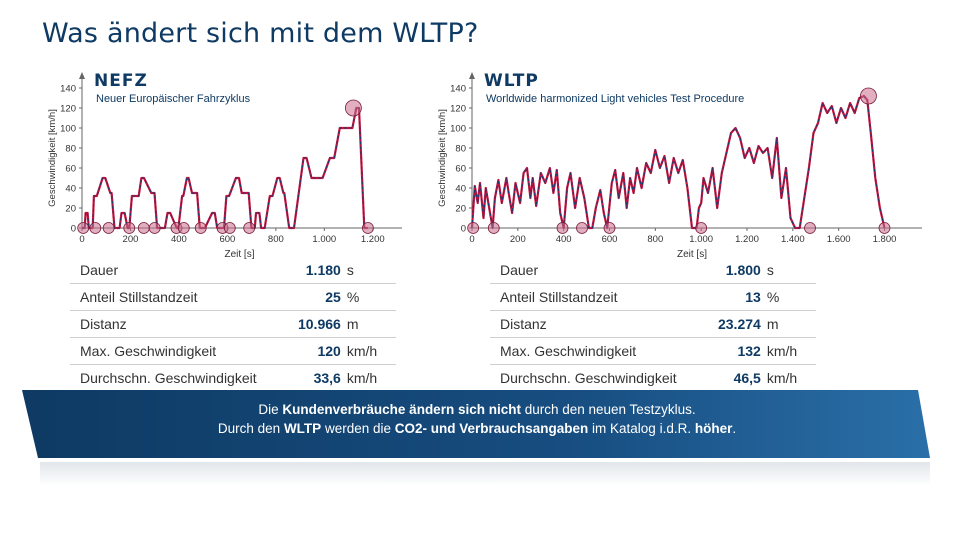 The image size is (960, 540). I want to click on y-tick-label: 120, so click(458, 109).